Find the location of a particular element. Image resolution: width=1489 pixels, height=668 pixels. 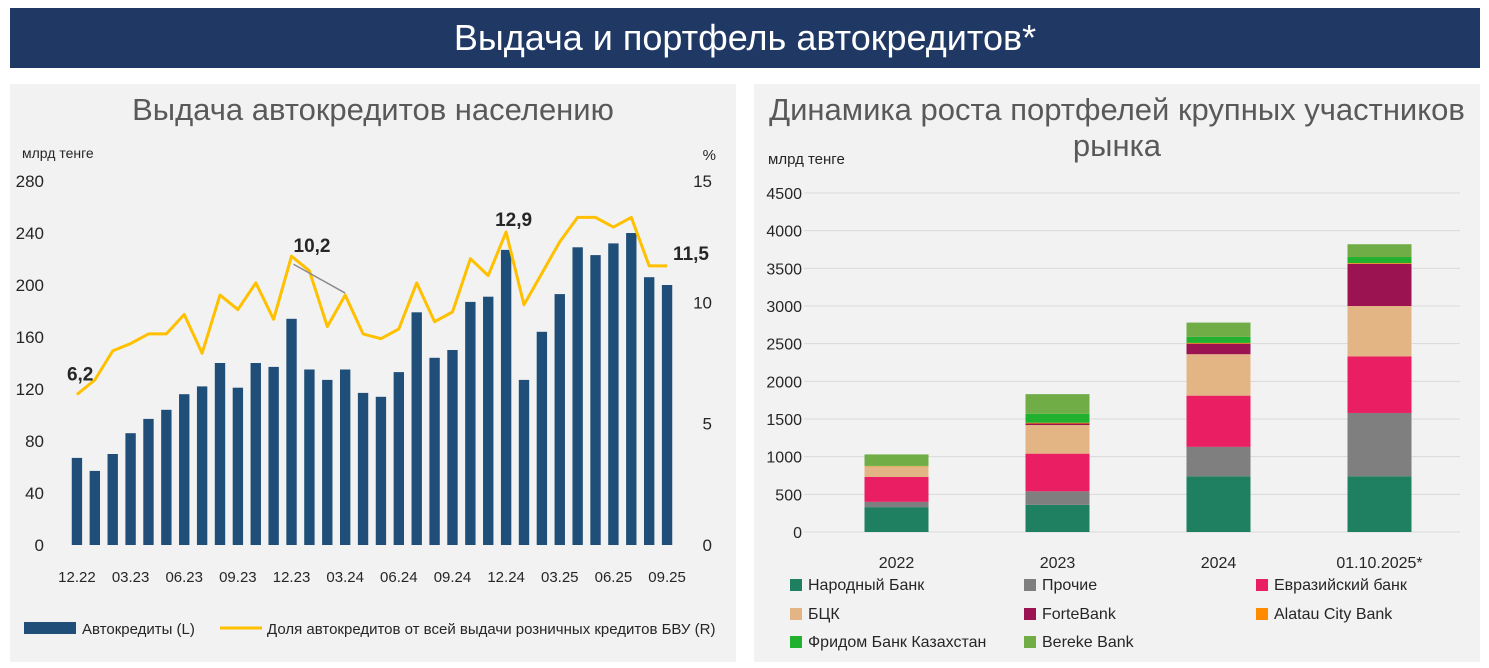

x-tick-label: 2023 is located at coordinates (1058, 563).